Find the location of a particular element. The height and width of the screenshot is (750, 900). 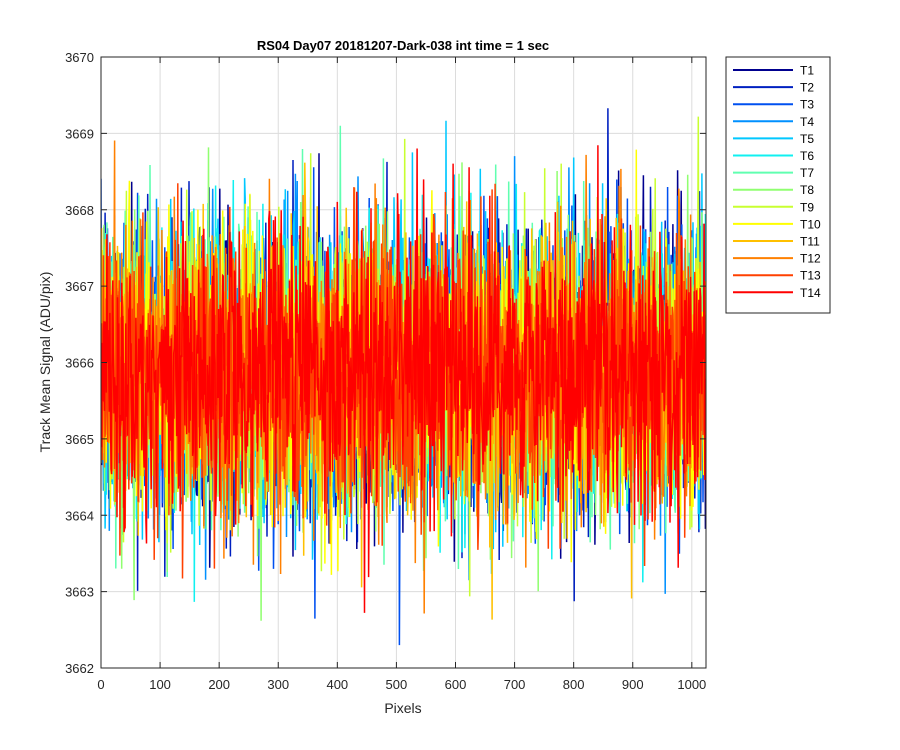

x-tick-label: 0 is located at coordinates (100, 684).